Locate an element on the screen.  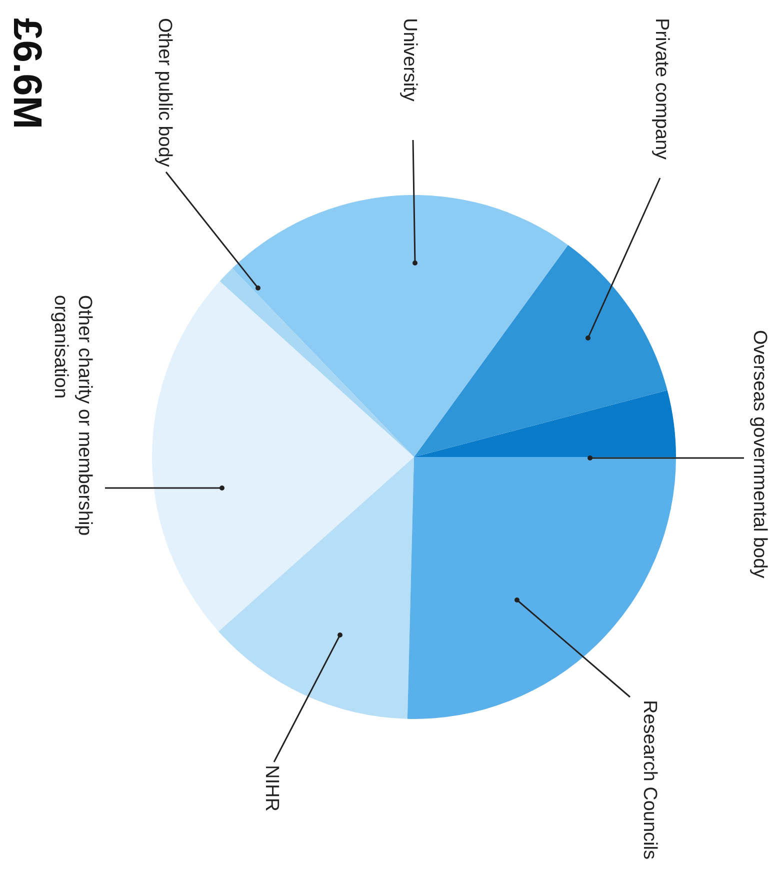
slice-label: Other charity or membership organisation is located at coordinates (72, 415).